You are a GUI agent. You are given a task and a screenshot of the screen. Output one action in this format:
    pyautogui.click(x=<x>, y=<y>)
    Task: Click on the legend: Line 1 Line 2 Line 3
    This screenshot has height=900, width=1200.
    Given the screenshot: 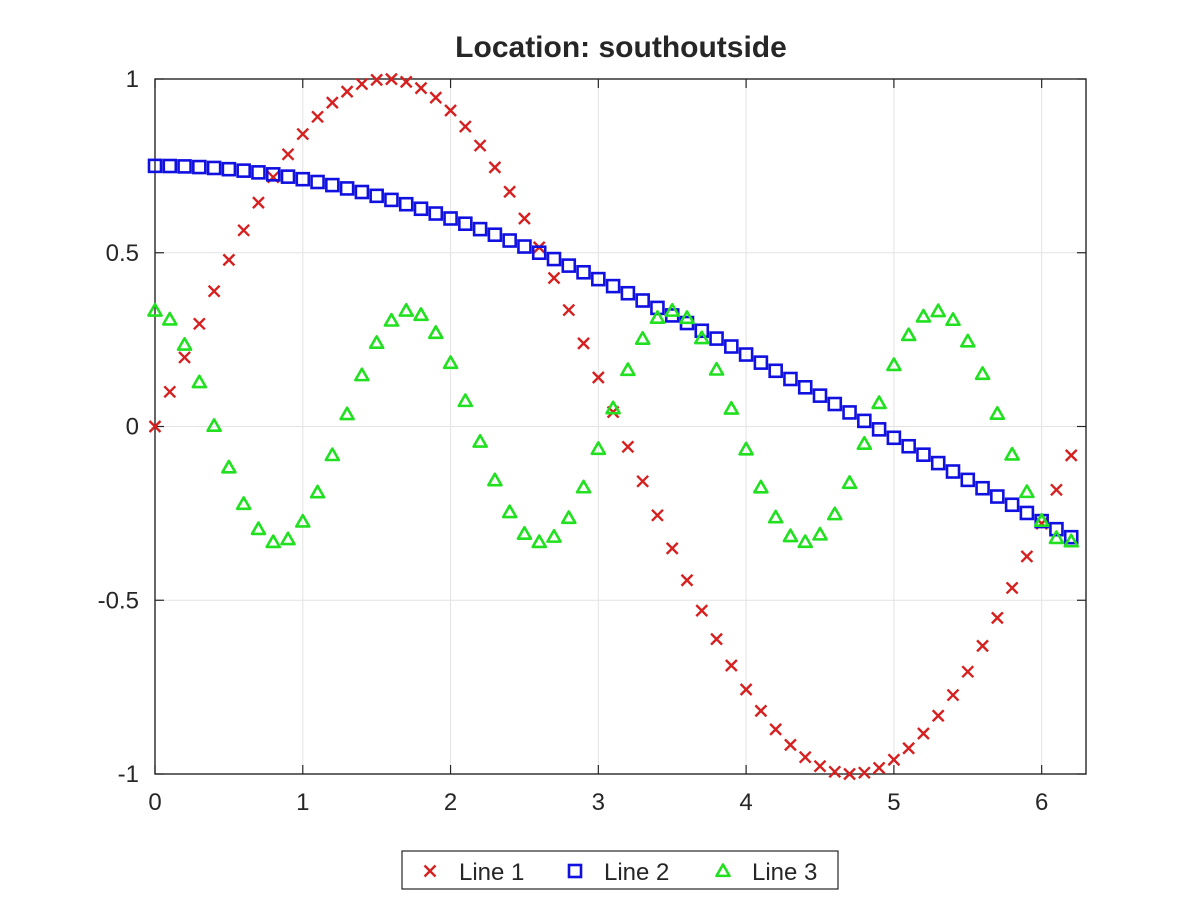 What is the action you would take?
    pyautogui.click(x=620, y=870)
    